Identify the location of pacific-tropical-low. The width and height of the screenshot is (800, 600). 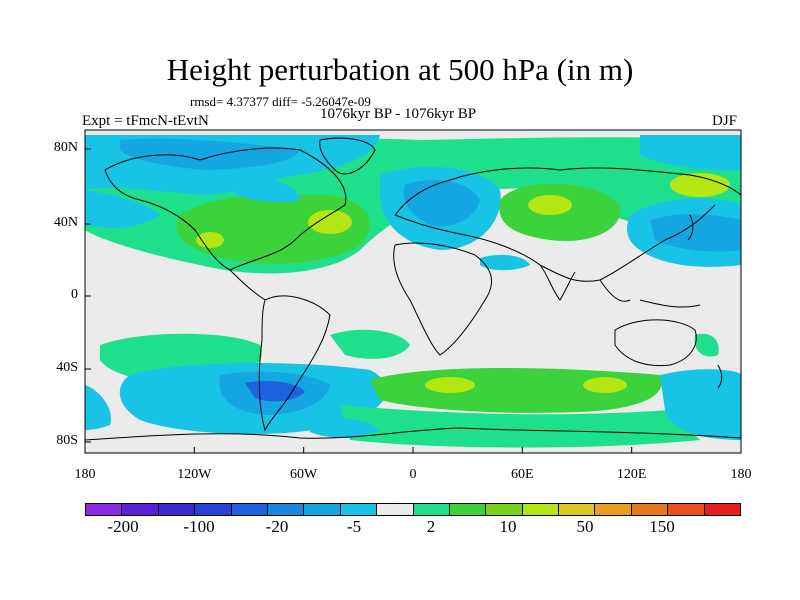
(122, 209).